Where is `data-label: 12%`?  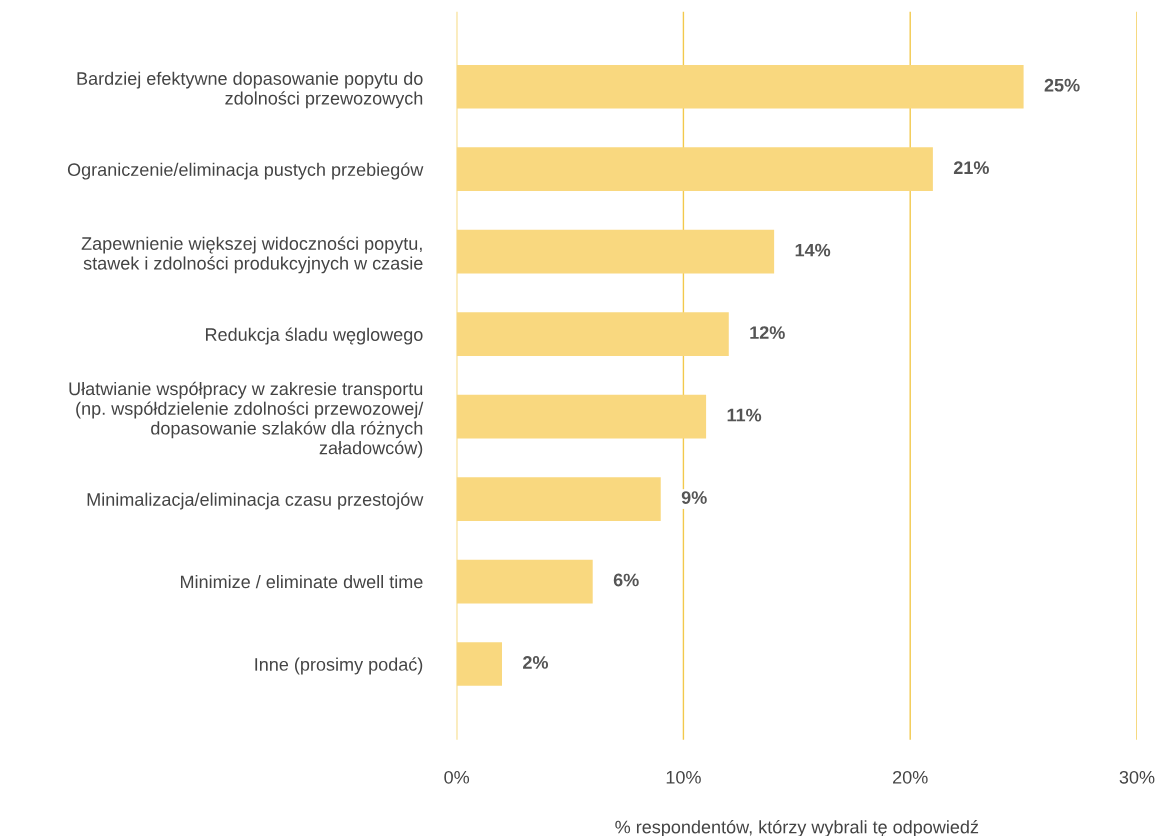 data-label: 12% is located at coordinates (767, 332).